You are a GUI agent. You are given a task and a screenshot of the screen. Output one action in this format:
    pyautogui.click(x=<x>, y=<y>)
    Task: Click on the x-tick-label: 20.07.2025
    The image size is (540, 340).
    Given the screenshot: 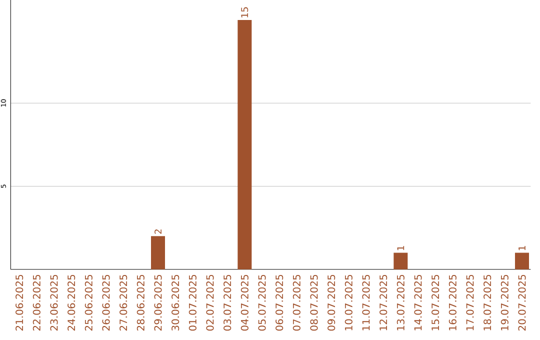 What is the action you would take?
    pyautogui.click(x=522, y=302)
    